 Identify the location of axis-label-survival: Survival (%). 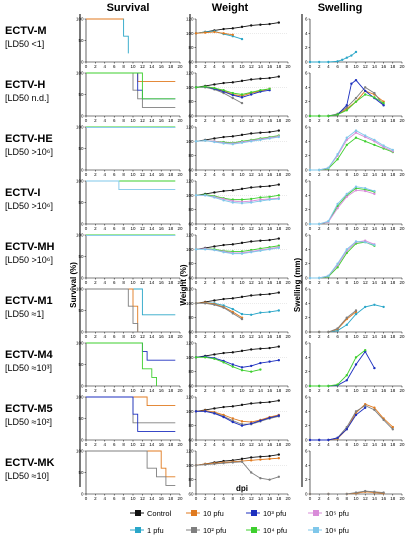
(73, 285).